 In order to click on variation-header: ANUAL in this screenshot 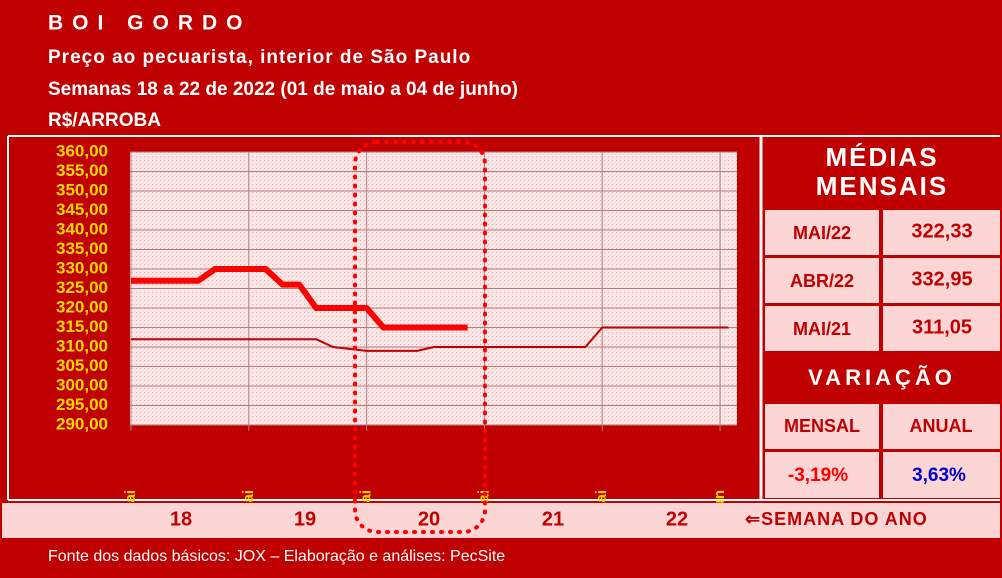, I will do `click(941, 426)`.